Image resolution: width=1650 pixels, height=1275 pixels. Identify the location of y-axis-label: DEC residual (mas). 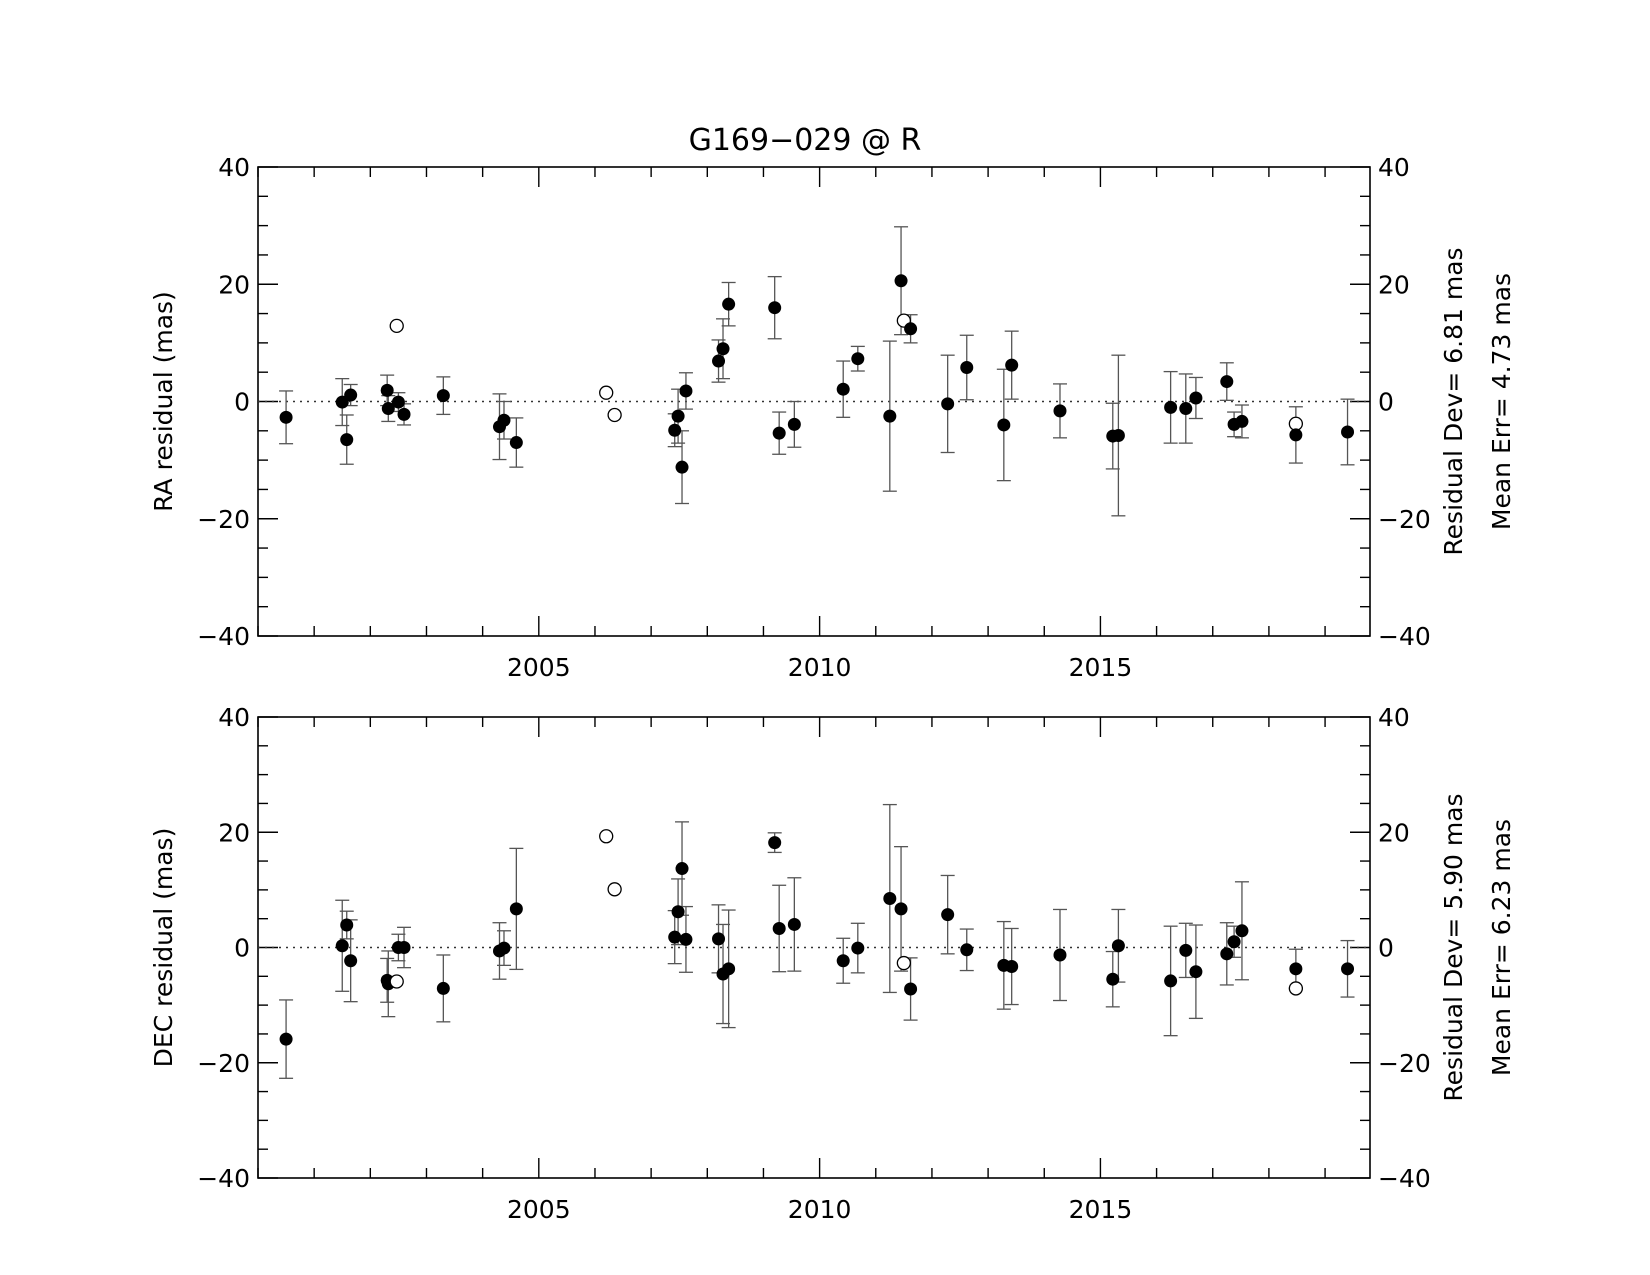
(163, 948).